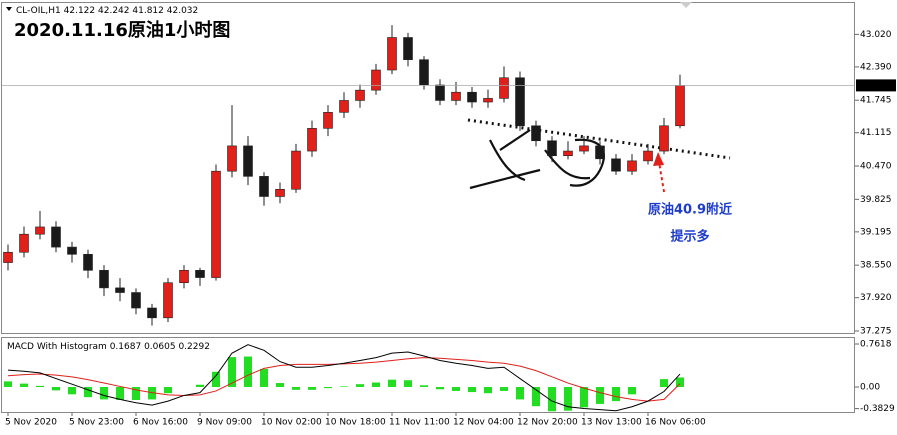 The image size is (897, 435). Describe the element at coordinates (344, 379) in the screenshot. I see `signal-line` at that location.